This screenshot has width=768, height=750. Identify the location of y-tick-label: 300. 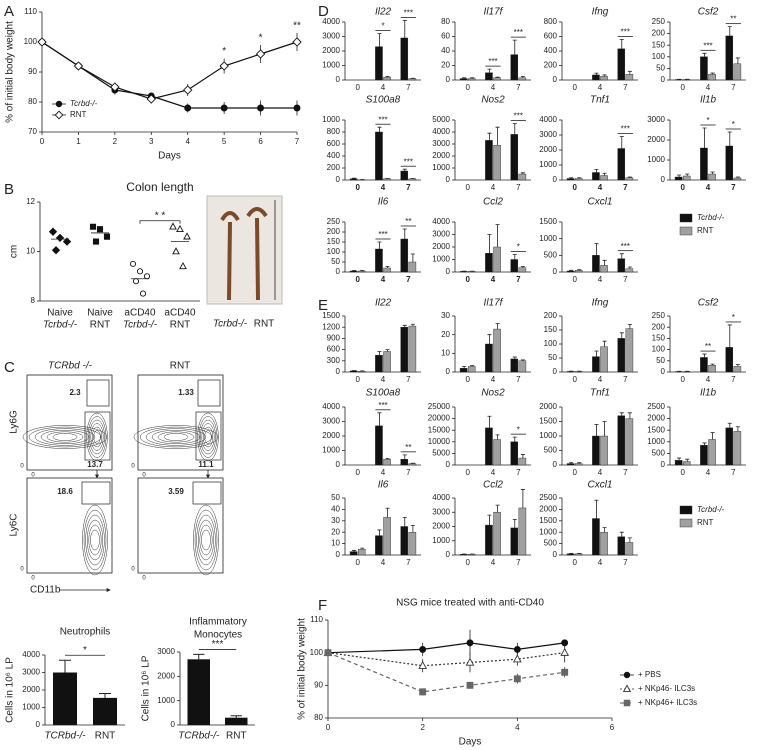
(334, 360).